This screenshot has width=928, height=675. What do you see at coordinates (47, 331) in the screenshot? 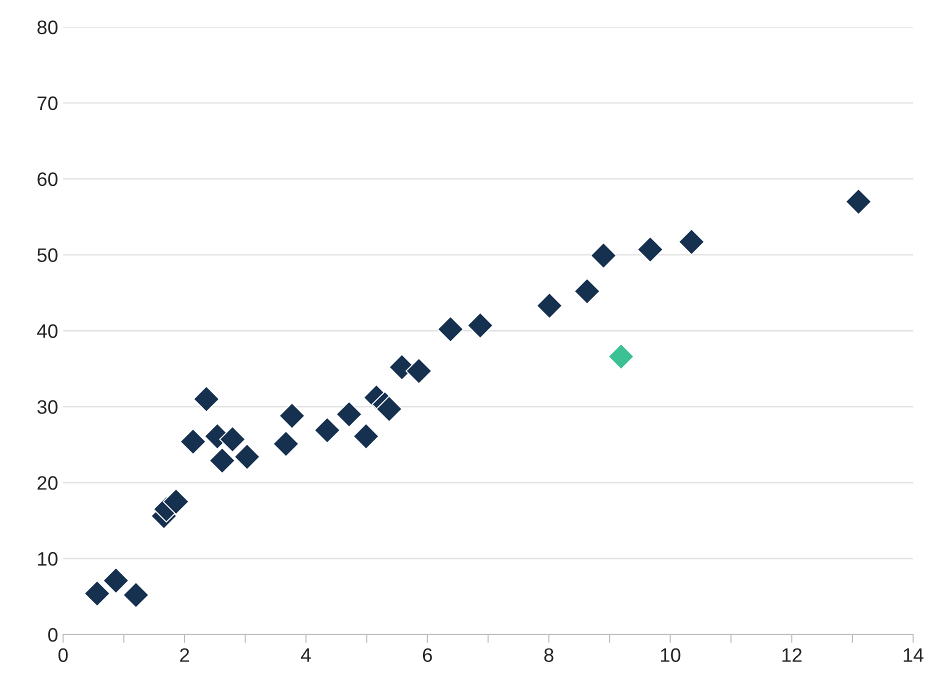
I see `y-tick-label: 40` at bounding box center [47, 331].